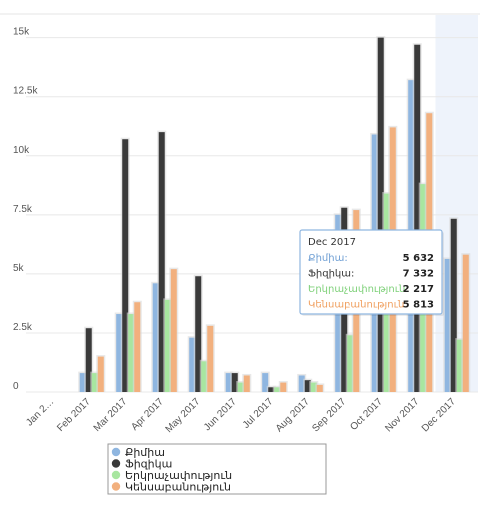 The image size is (480, 505). What do you see at coordinates (293, 415) in the screenshot?
I see `x-tick-label: Aug 2017` at bounding box center [293, 415].